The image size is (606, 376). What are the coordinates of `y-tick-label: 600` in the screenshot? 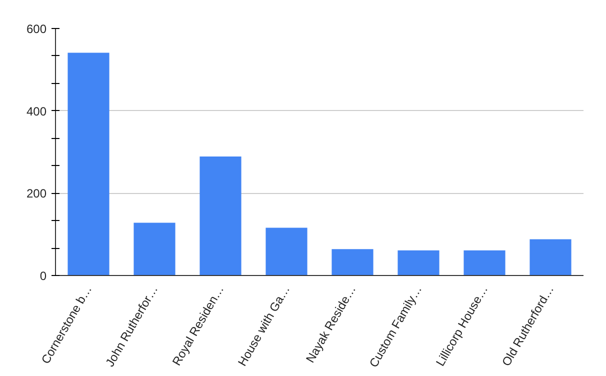 It's located at (36, 29).